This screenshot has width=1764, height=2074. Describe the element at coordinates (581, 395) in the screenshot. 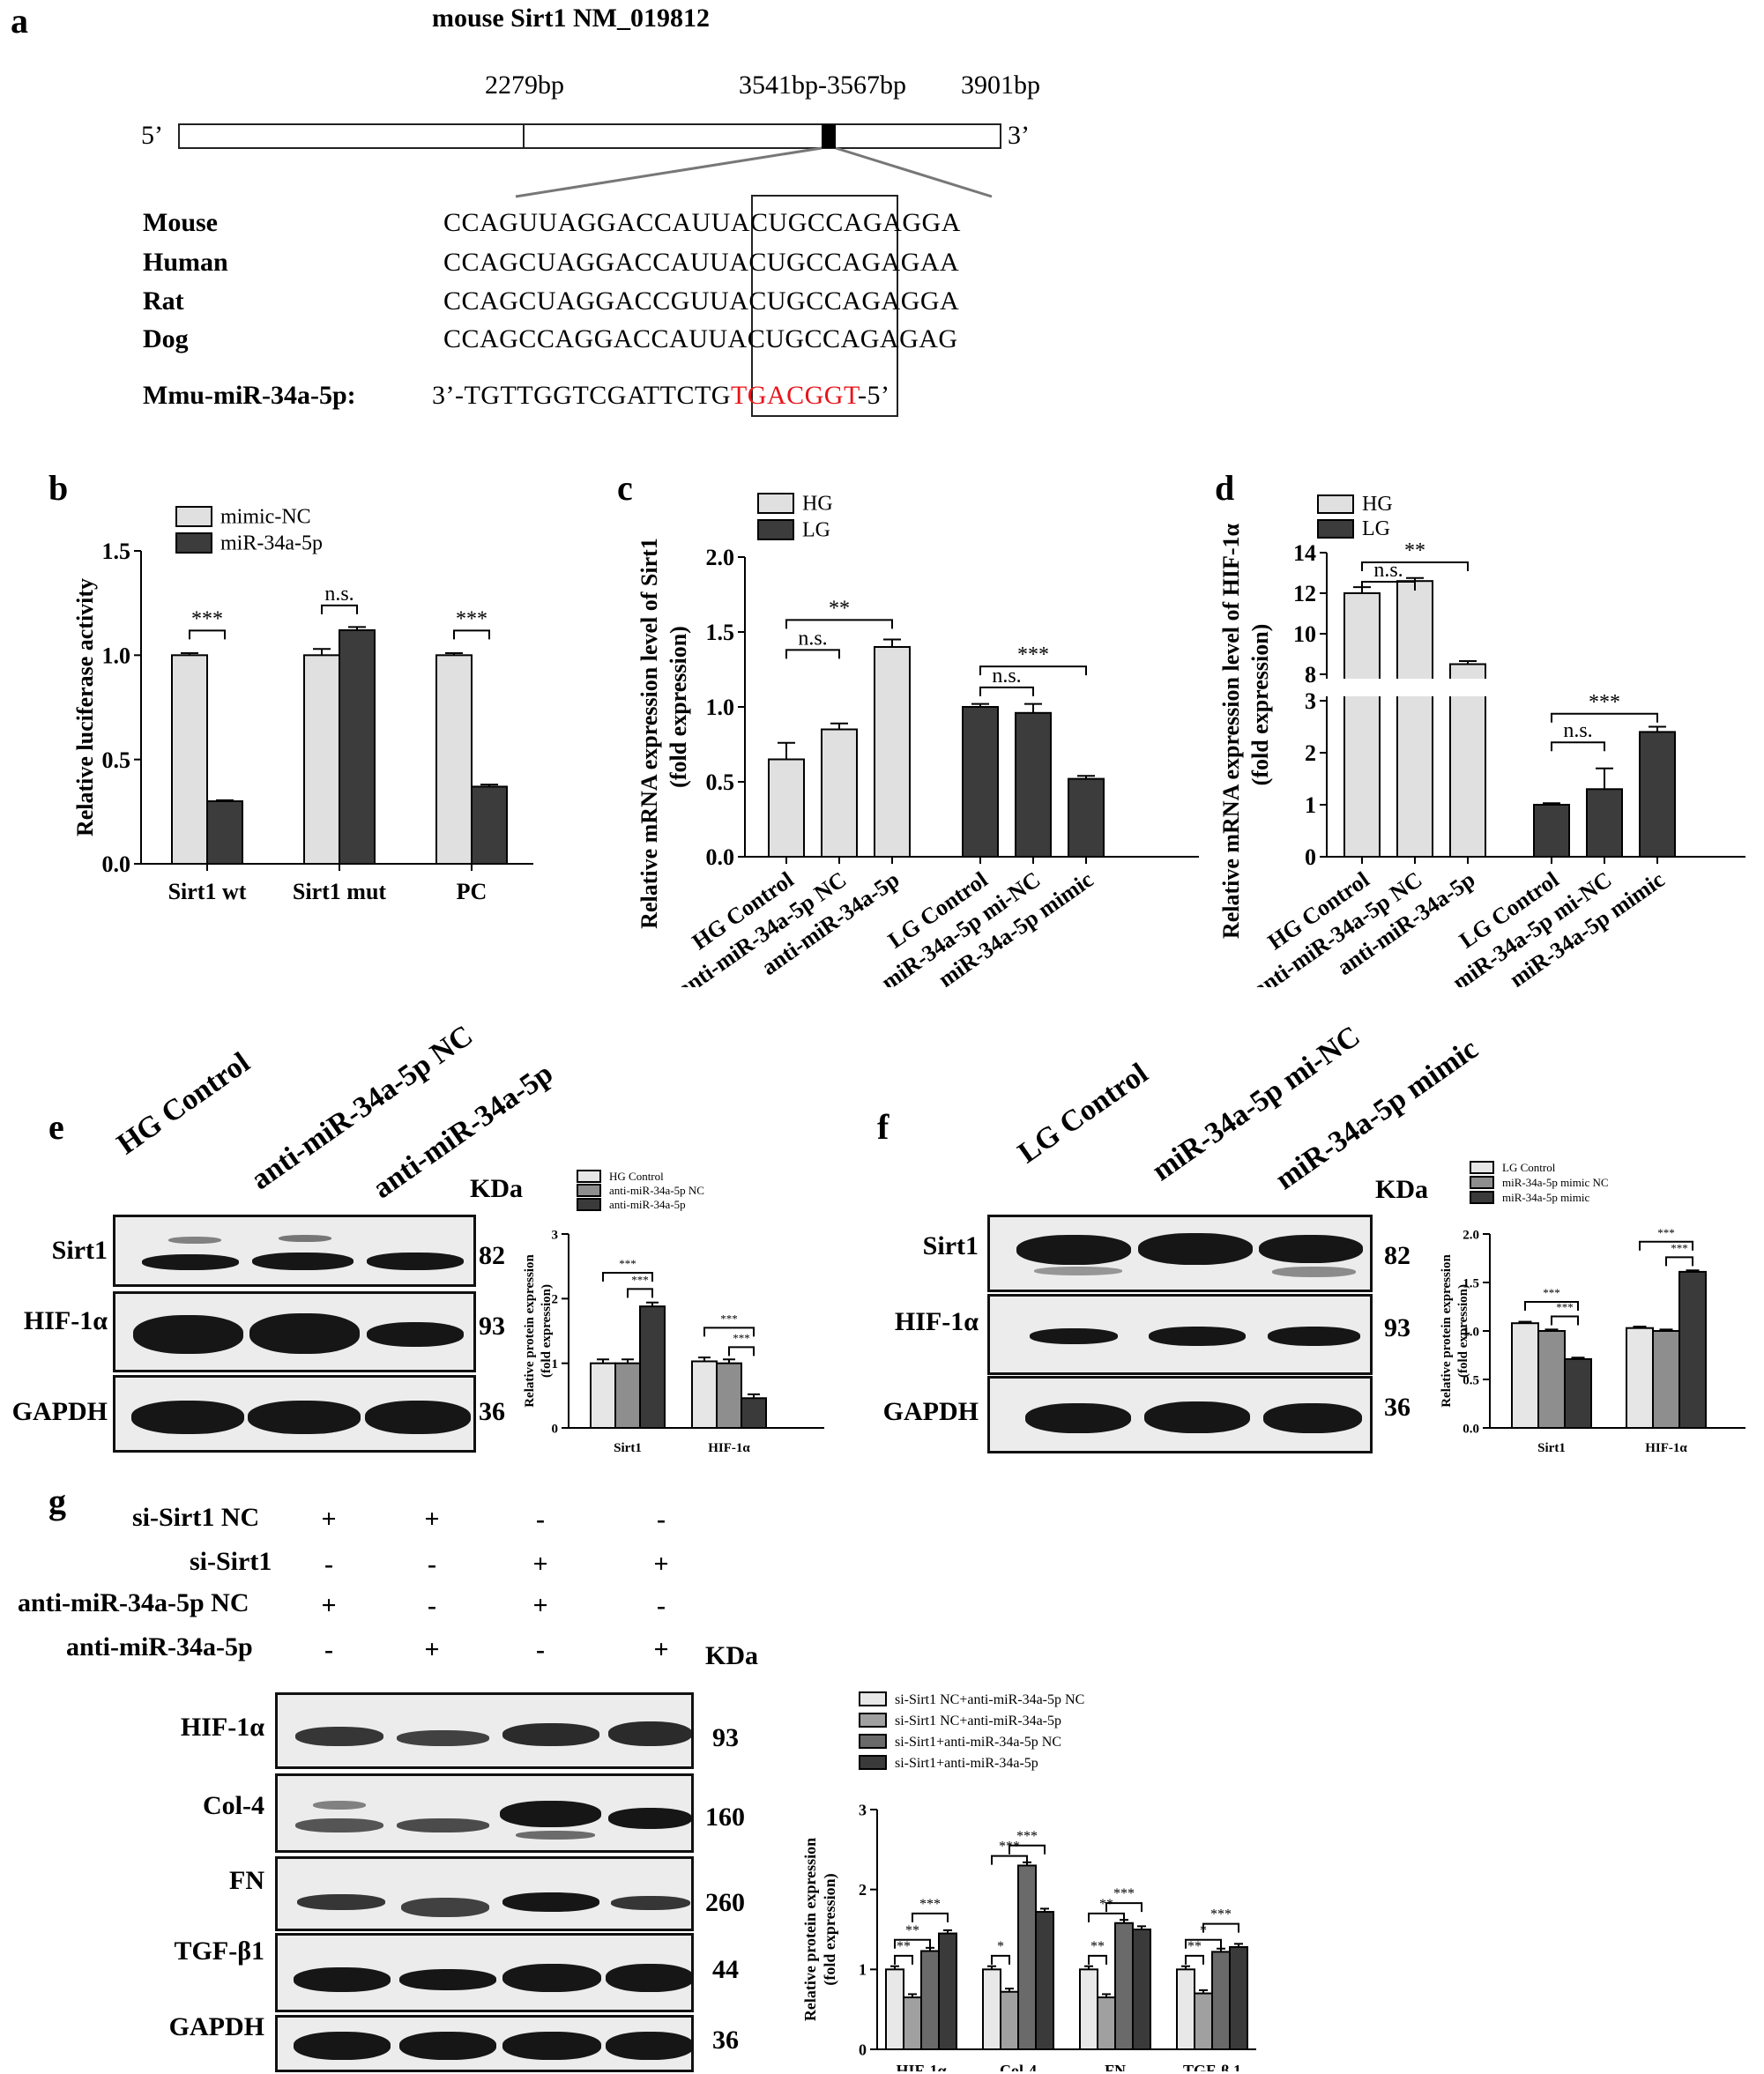

I see `mirna-prefix: 3’-TGTTGGTCGATTCTG` at that location.